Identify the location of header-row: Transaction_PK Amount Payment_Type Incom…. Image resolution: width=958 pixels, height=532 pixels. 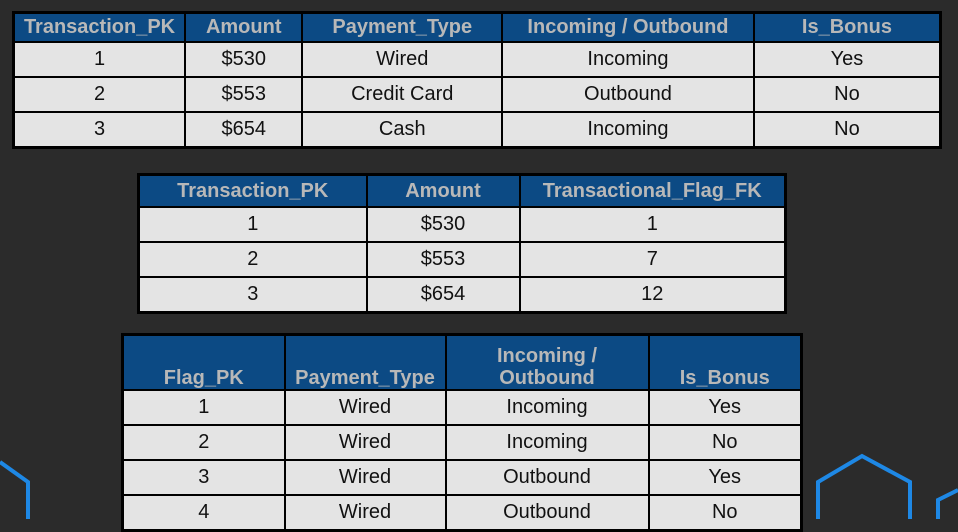
(477, 27).